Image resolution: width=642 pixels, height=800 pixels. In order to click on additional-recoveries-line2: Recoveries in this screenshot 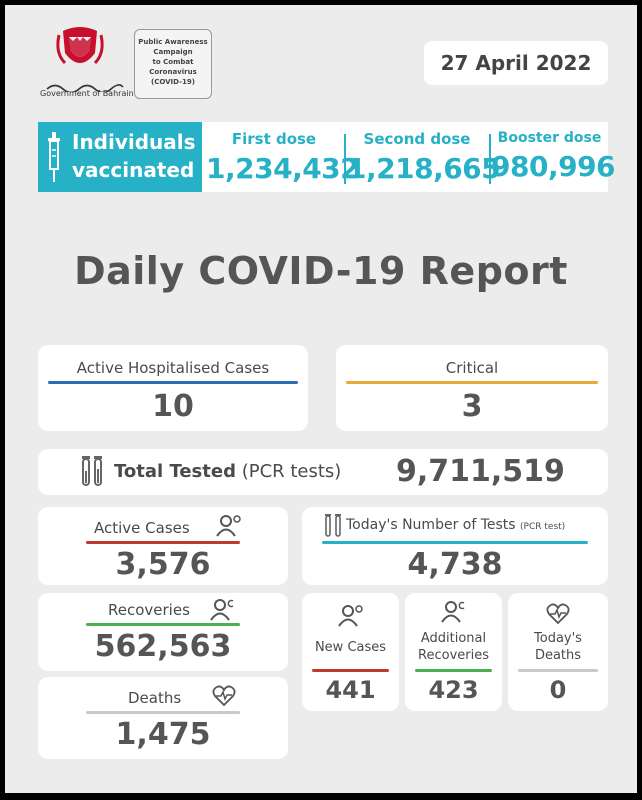, I will do `click(453, 655)`.